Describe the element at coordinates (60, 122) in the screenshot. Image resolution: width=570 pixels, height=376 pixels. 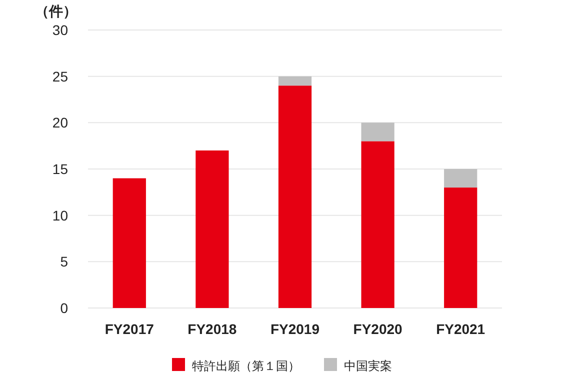
I see `y-tick-label: 20` at that location.